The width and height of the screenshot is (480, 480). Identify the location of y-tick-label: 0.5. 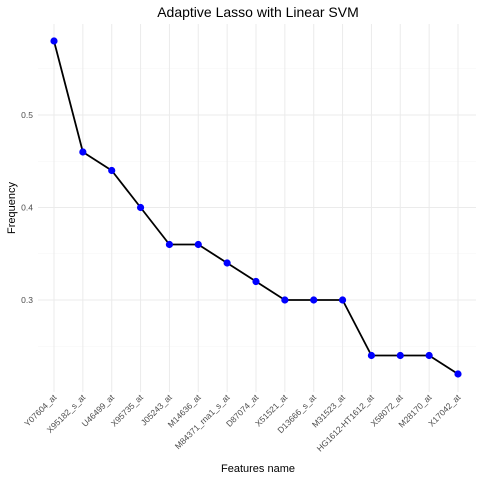
(27, 115).